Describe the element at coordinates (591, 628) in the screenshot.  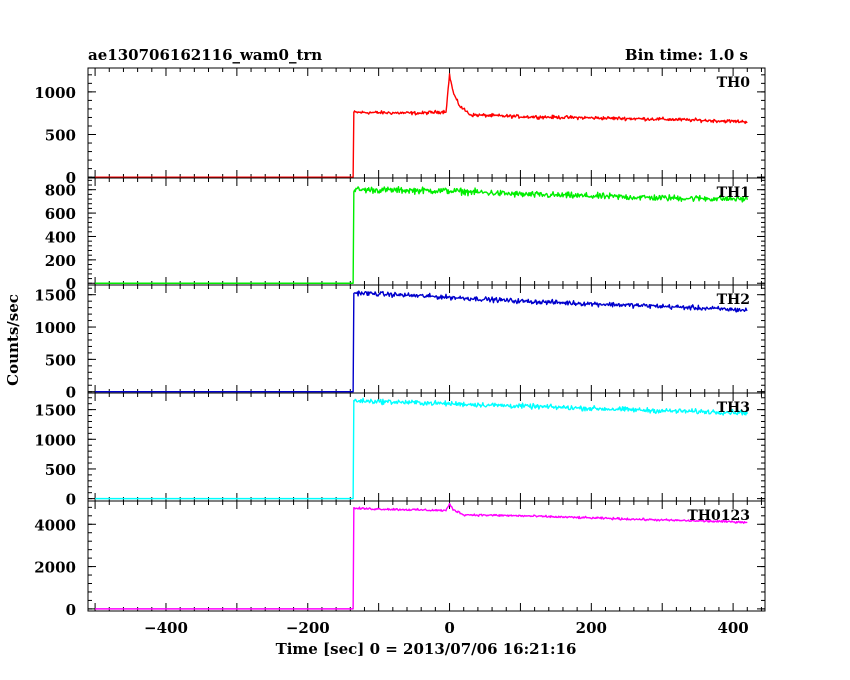
I see `x-tick-label: 200` at that location.